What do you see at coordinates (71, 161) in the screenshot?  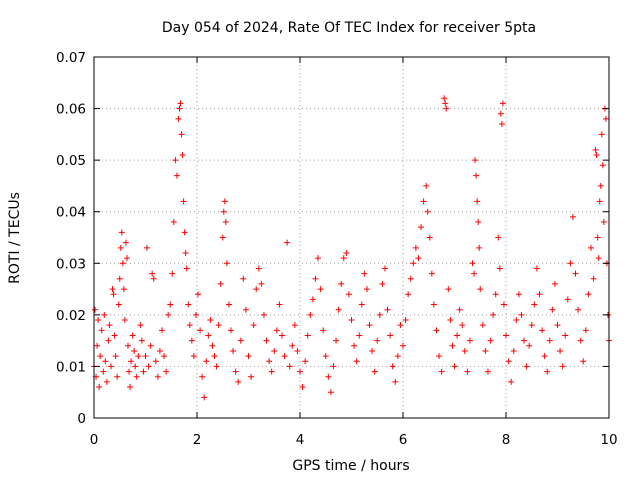 I see `y-tick-label: 0.05` at bounding box center [71, 161].